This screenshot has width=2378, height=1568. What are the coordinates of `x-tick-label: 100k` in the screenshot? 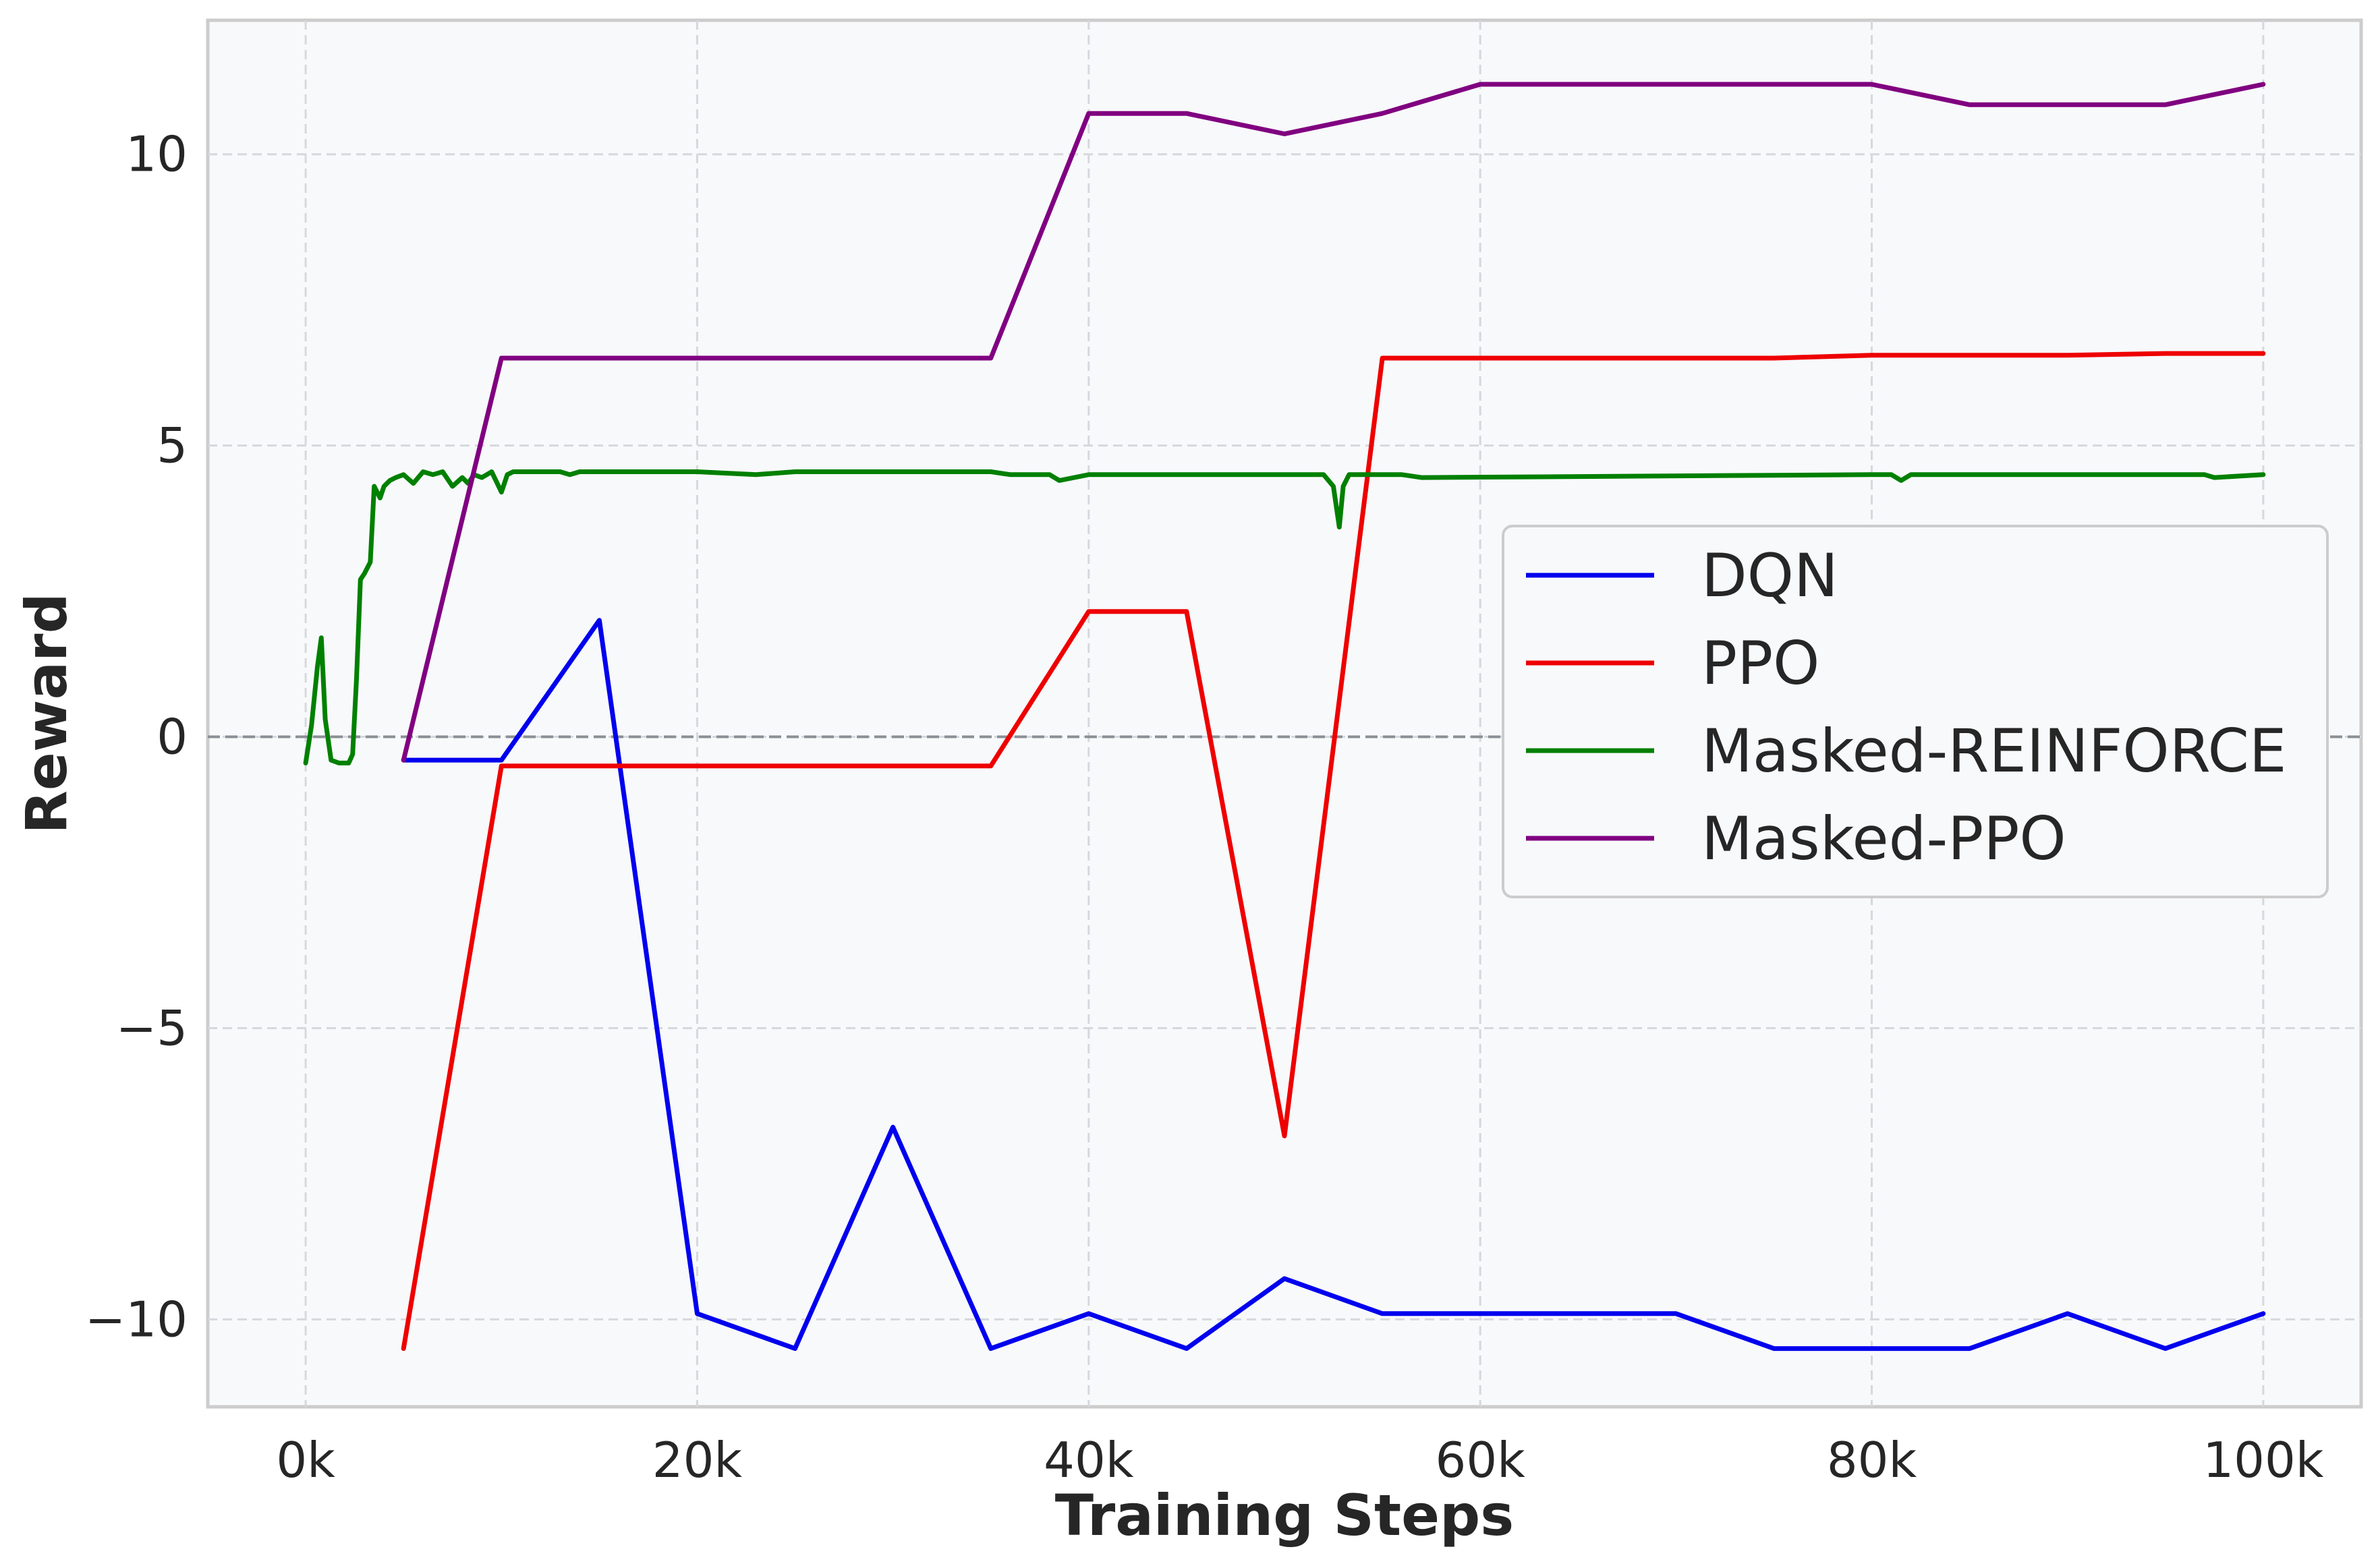 It's located at (2263, 1460).